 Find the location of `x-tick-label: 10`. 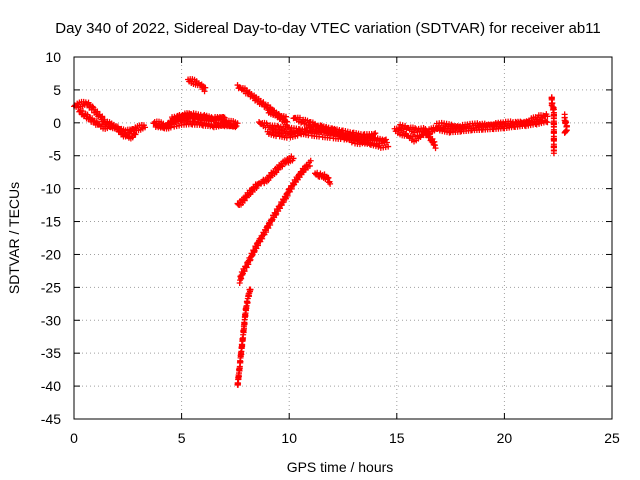

x-tick-label: 10 is located at coordinates (289, 438).